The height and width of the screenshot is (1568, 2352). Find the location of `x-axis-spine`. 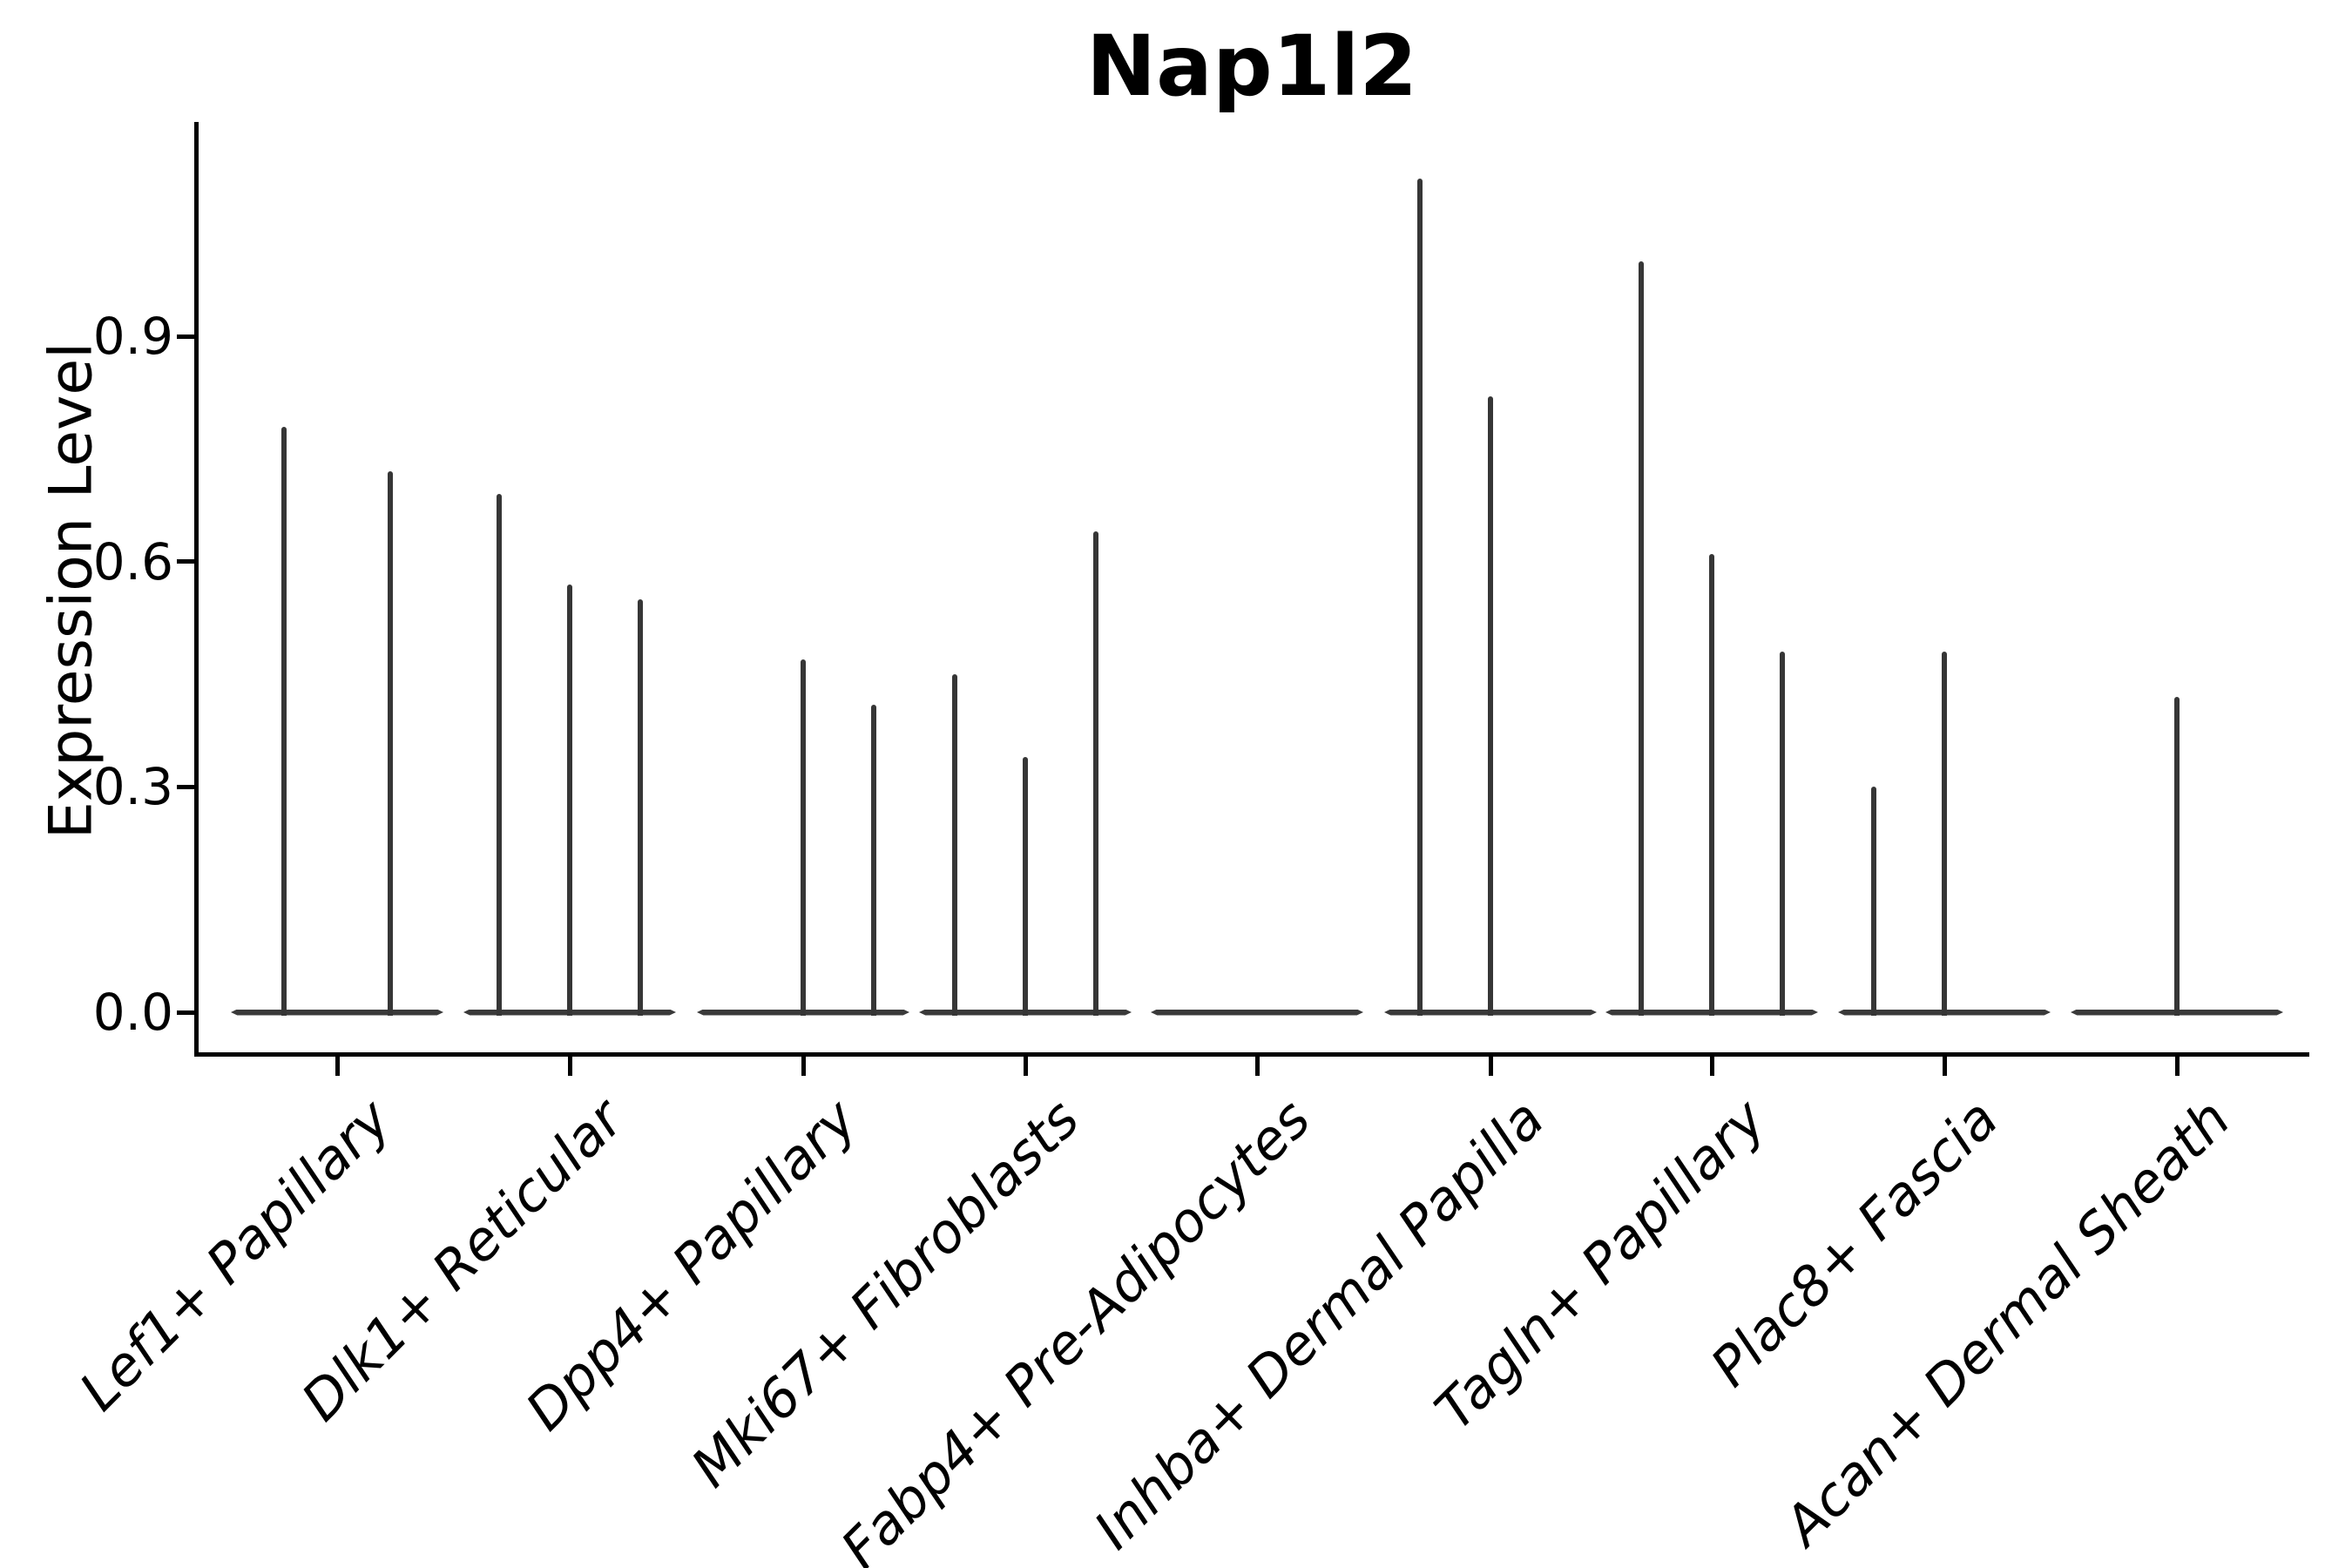

x-axis-spine is located at coordinates (1251, 1054).